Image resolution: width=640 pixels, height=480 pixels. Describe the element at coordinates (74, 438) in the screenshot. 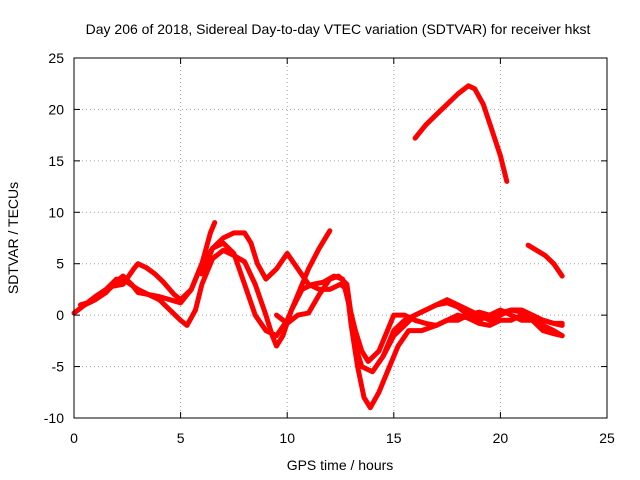

I see `x-tick-label: 0` at that location.